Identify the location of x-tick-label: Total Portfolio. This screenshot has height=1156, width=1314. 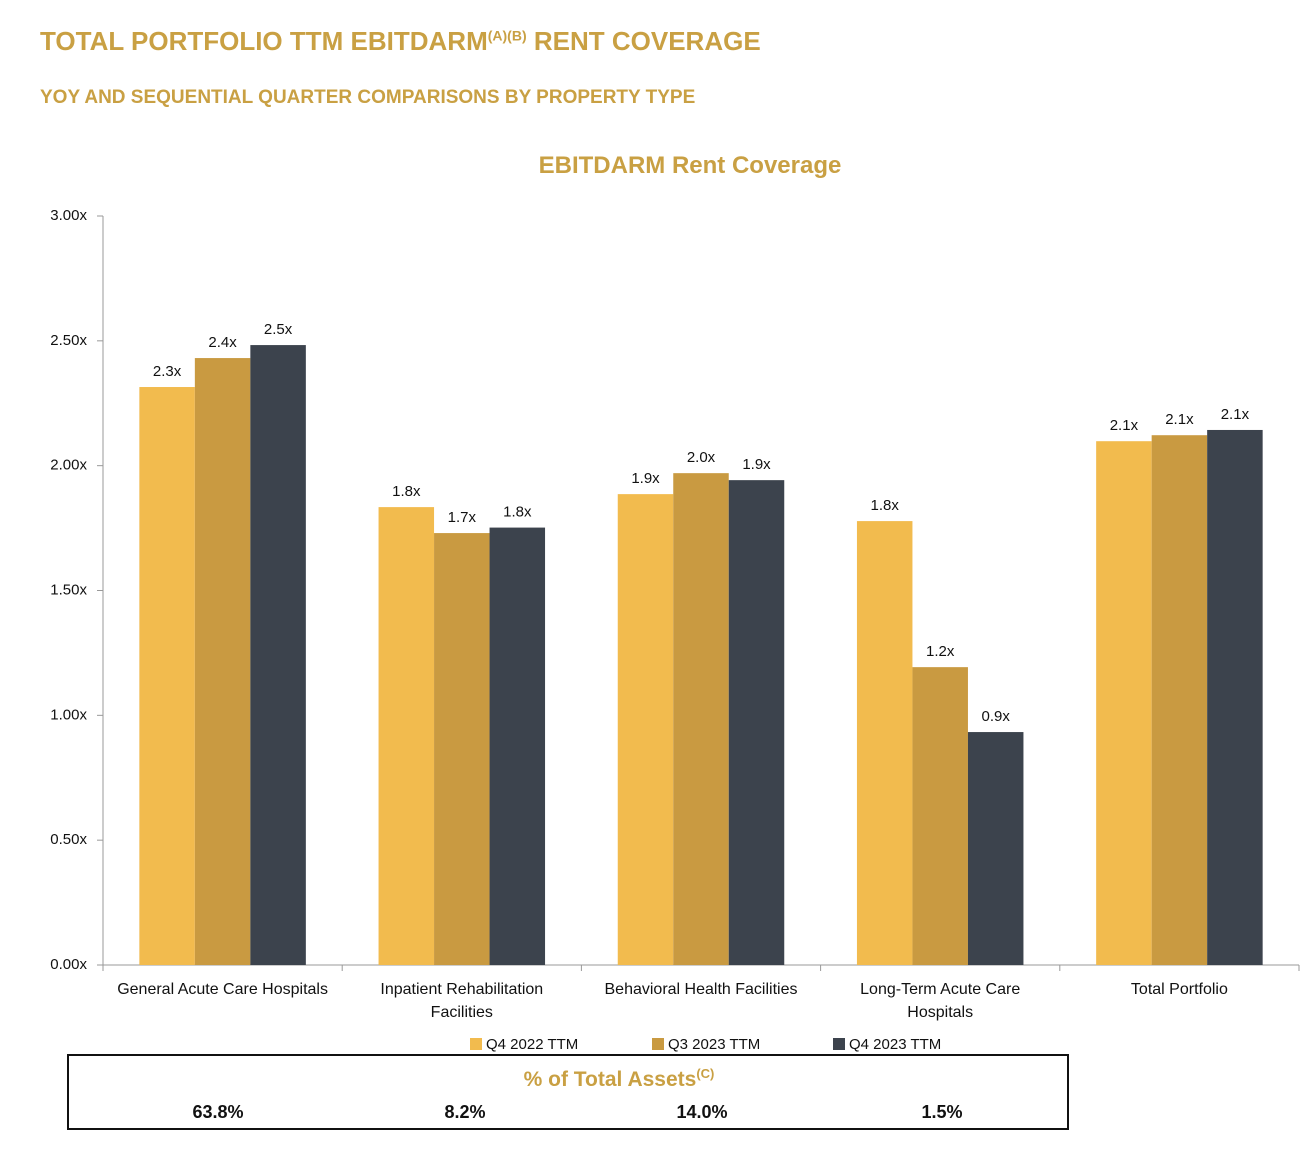
(1179, 989).